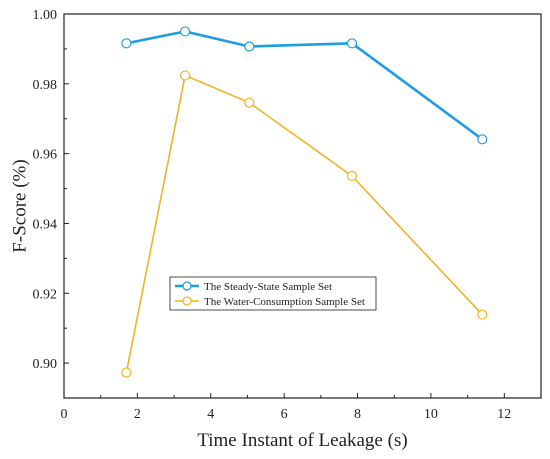  Describe the element at coordinates (45, 294) in the screenshot. I see `y-tick-label: 0.92` at that location.